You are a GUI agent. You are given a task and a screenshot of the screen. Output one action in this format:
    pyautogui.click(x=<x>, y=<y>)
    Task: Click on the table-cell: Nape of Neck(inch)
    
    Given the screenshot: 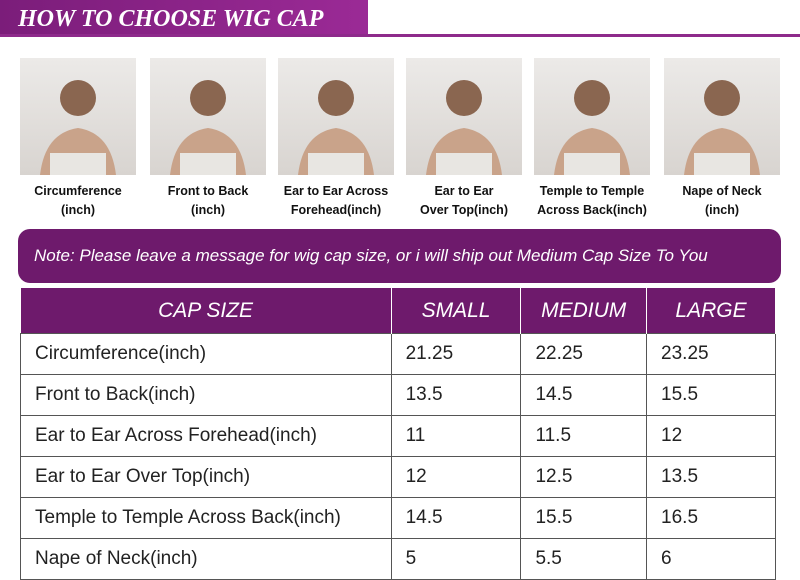 What is the action you would take?
    pyautogui.click(x=206, y=559)
    